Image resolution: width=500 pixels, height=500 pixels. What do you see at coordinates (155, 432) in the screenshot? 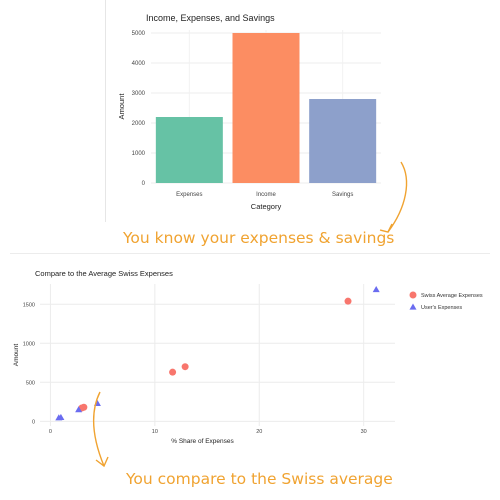
I see `x-tick-label: 10` at bounding box center [155, 432].